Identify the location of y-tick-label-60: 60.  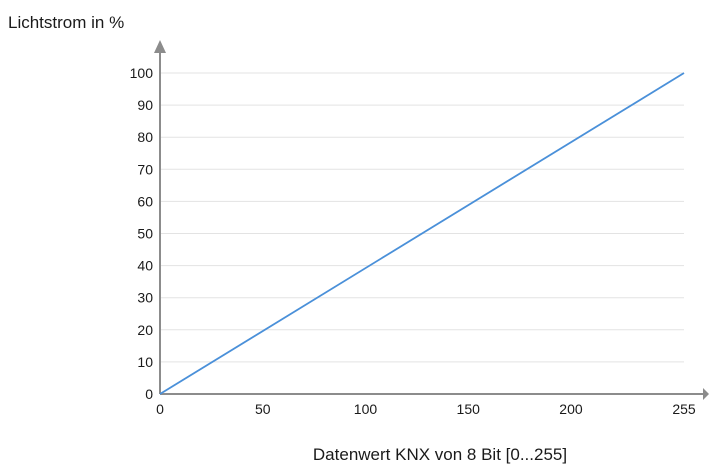
(145, 201).